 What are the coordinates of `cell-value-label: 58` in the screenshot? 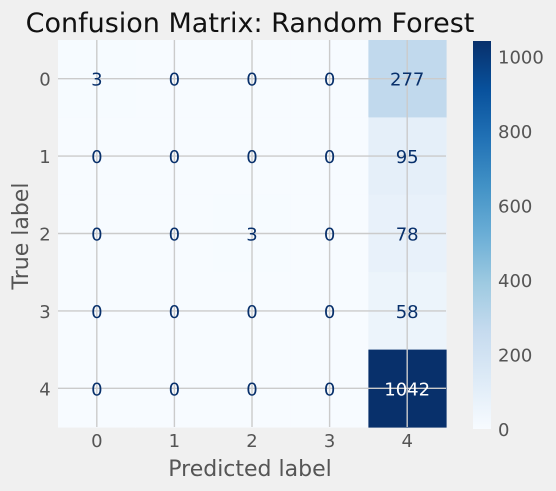 It's located at (407, 312).